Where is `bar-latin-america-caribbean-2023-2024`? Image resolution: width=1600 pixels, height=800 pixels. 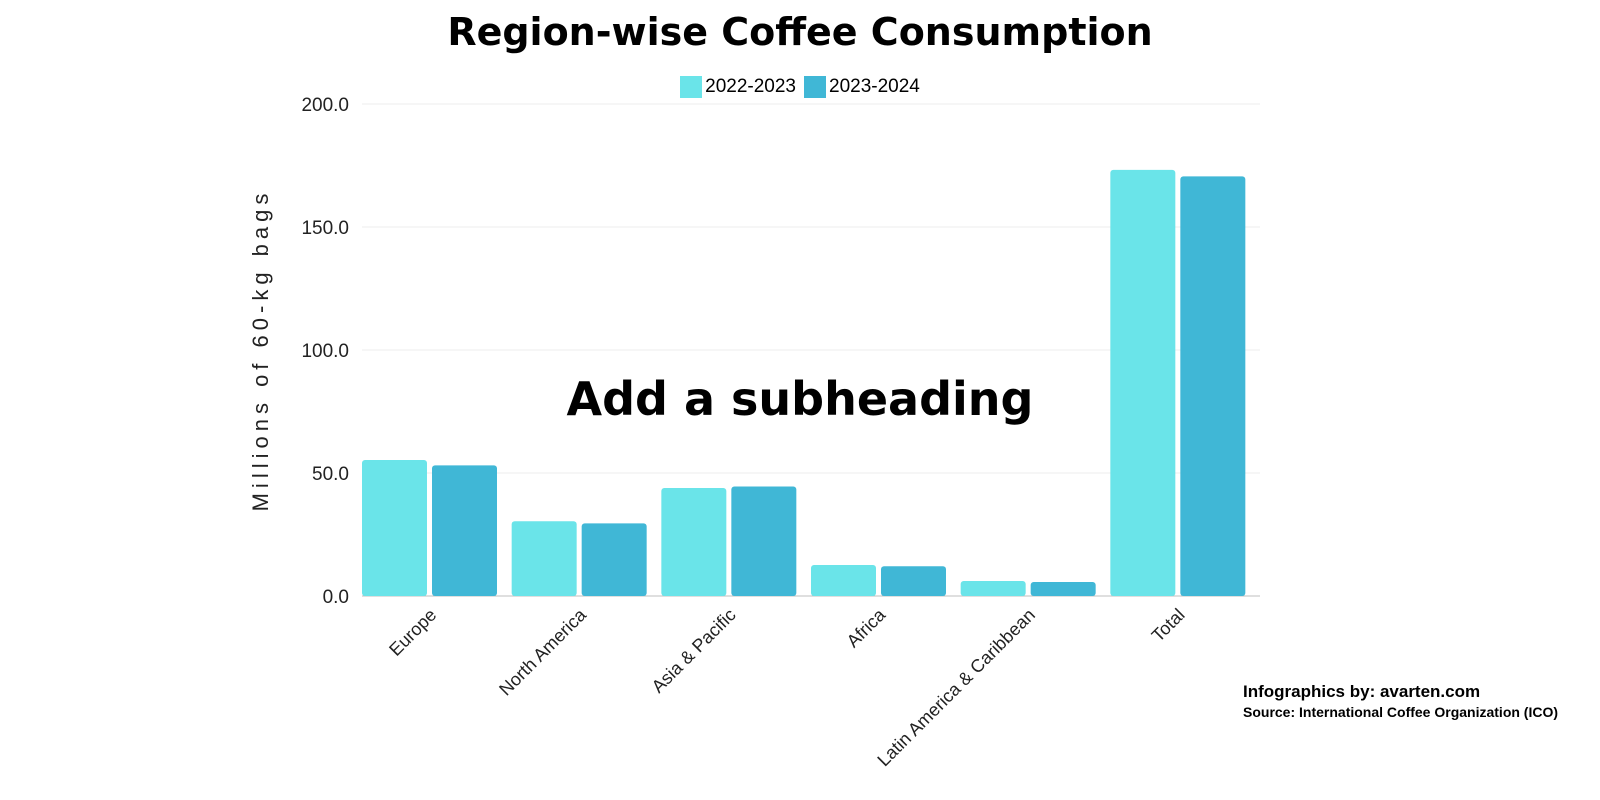 bar-latin-america-caribbean-2023-2024 is located at coordinates (1063, 588).